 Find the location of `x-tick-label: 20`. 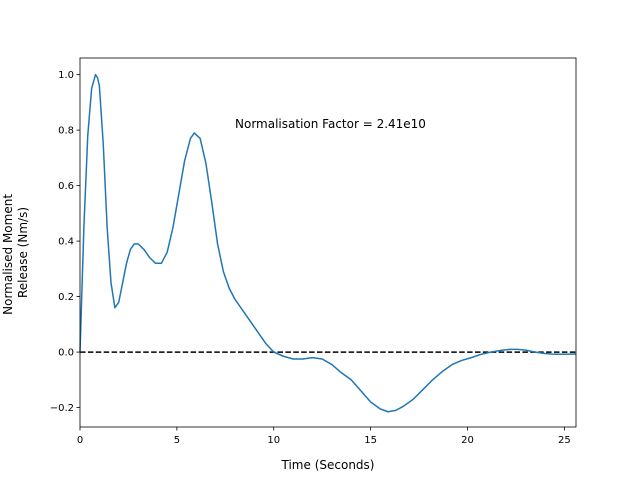

x-tick-label: 20 is located at coordinates (467, 440).